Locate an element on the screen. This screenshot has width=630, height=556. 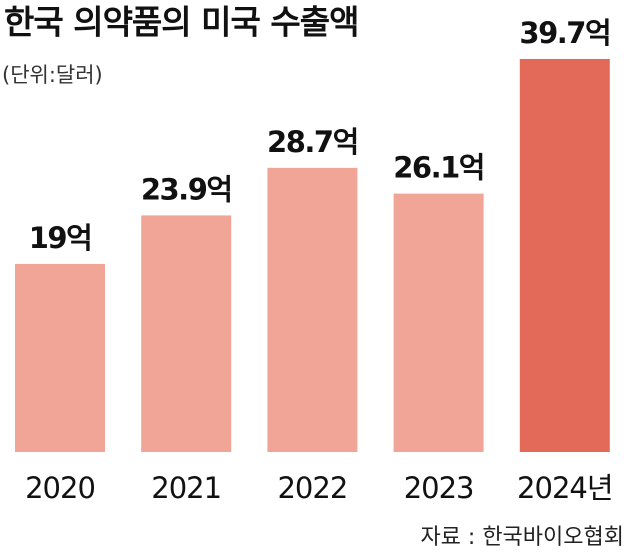
source: 자료 : 한국바이오협회 is located at coordinates (522, 537).